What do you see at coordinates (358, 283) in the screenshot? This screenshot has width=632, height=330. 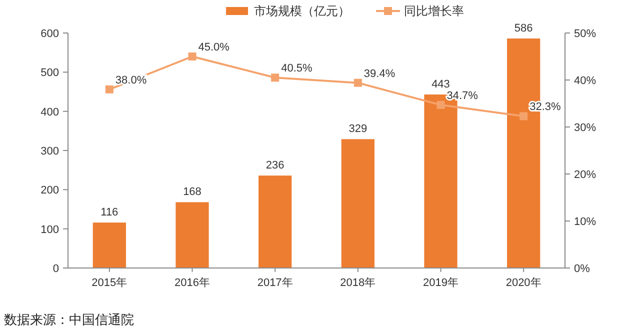 I see `x-tick-label: 2018年` at bounding box center [358, 283].